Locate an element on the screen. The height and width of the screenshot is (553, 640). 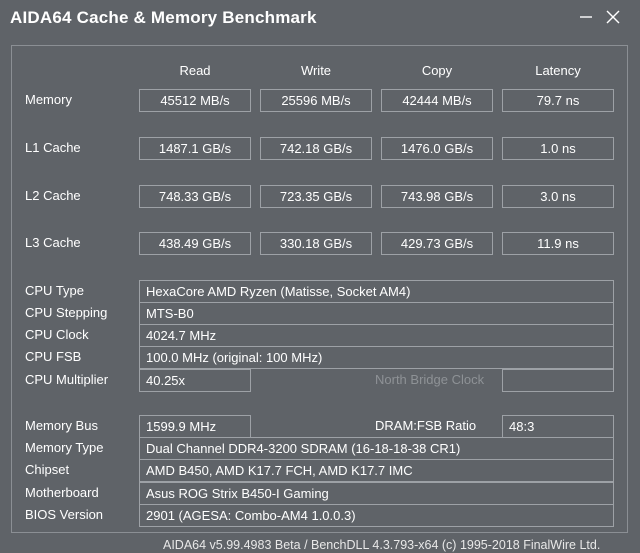
cpu-multiplier-label: CPU Multiplier is located at coordinates (67, 379).